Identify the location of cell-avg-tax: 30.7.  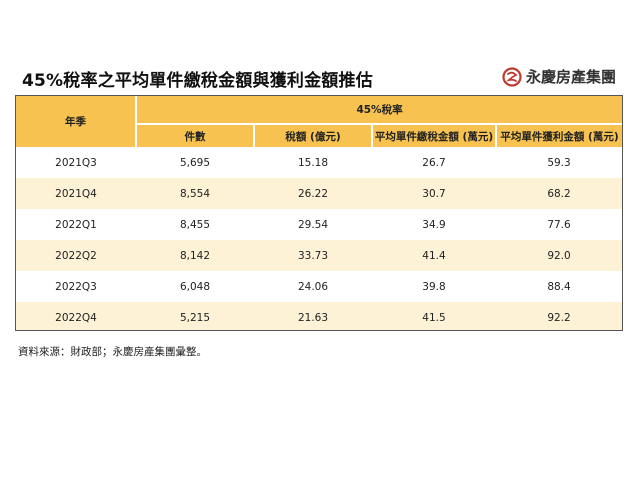
(434, 193).